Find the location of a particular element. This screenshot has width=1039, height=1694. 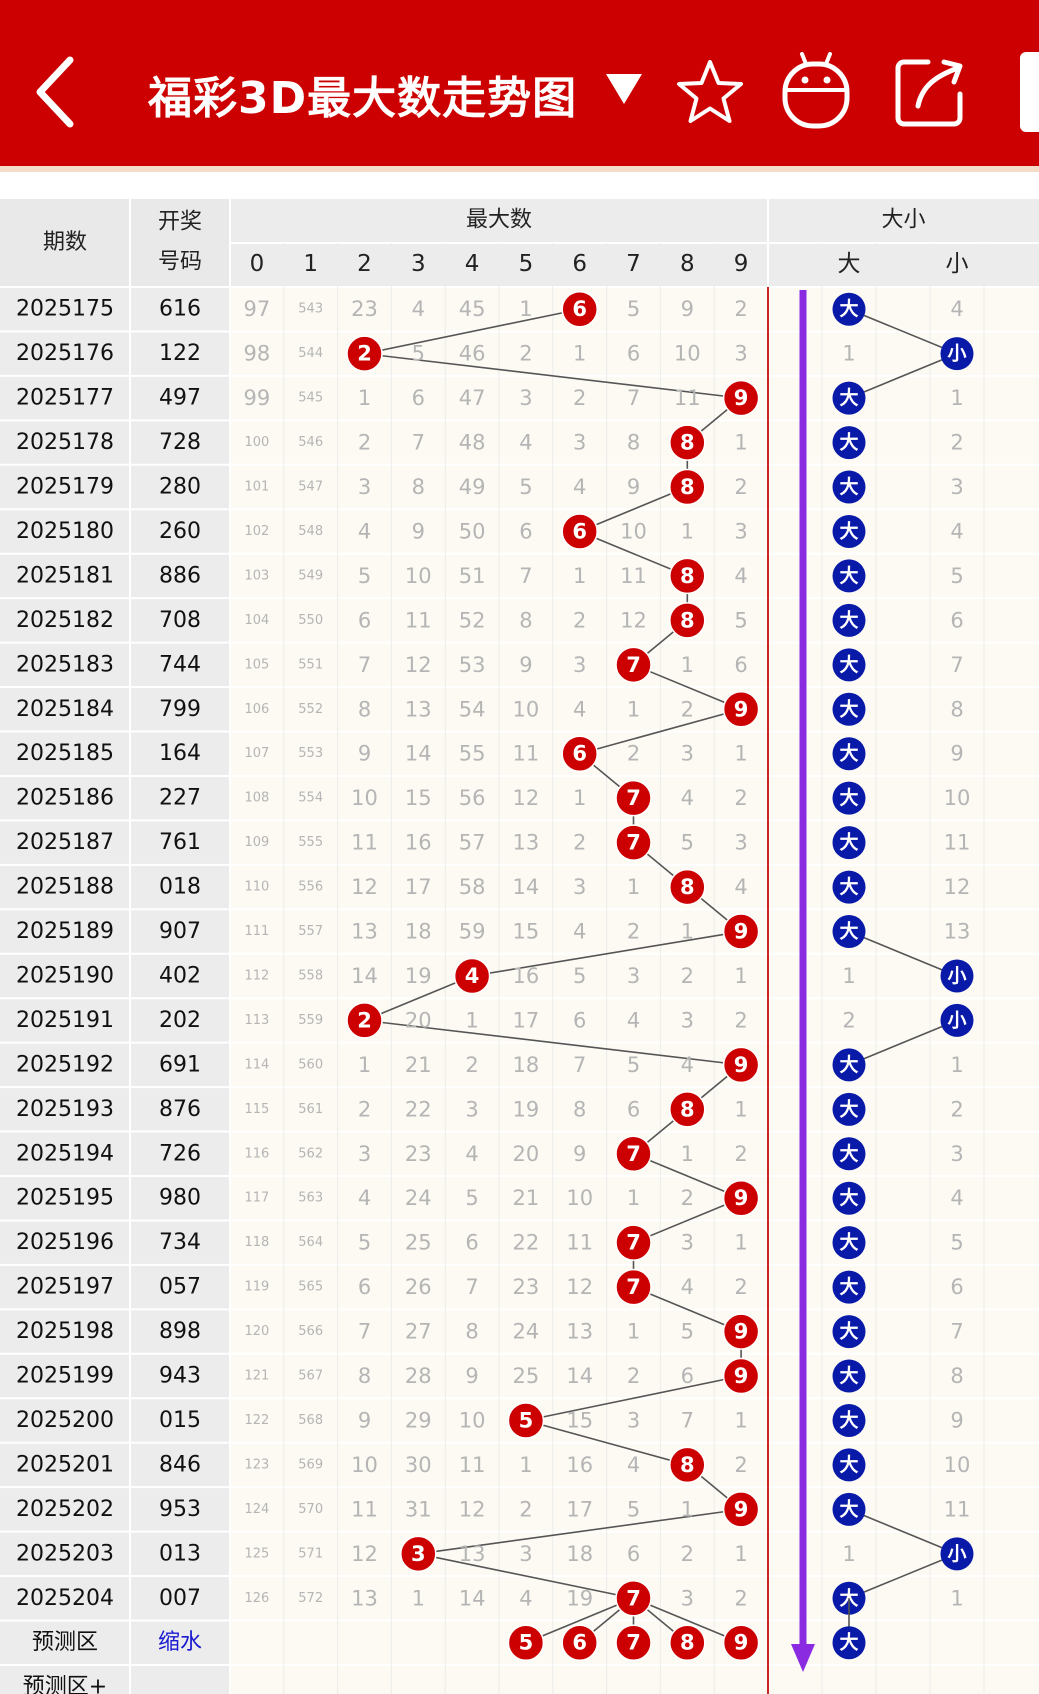

size-segment is located at coordinates (903, 331).